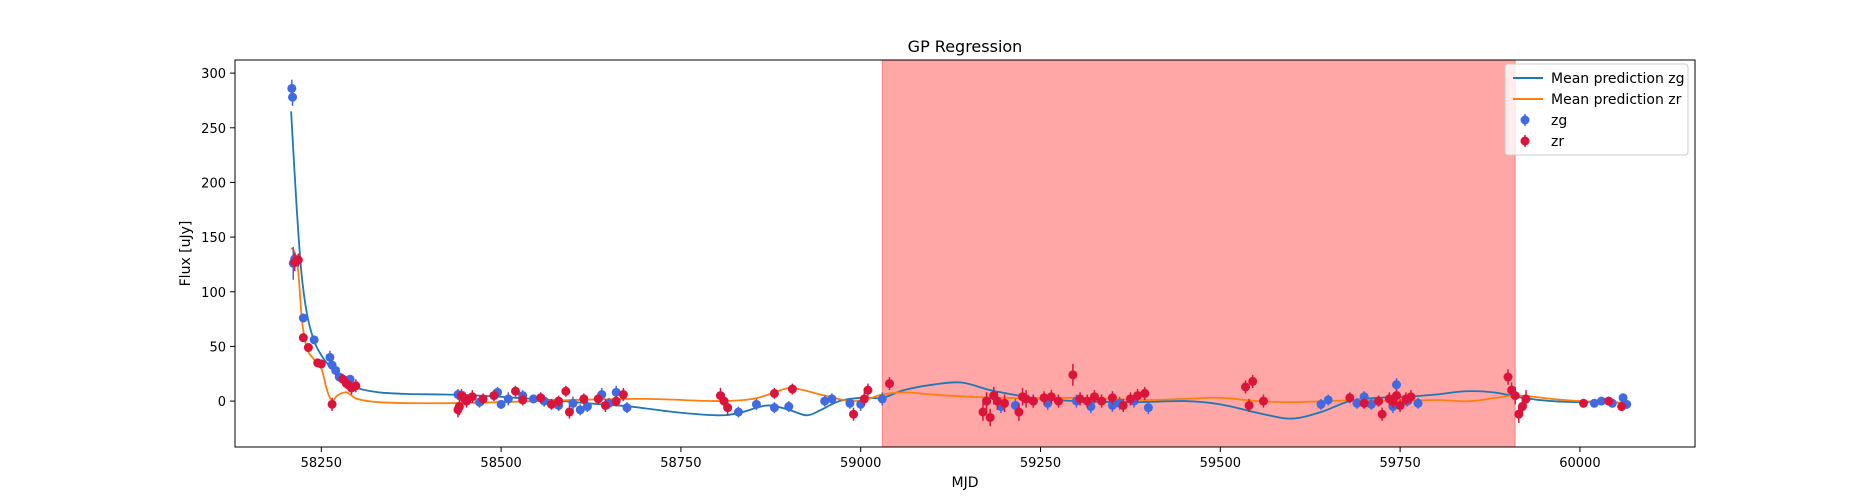 The width and height of the screenshot is (1875, 504). Describe the element at coordinates (1559, 121) in the screenshot. I see `legend-label-zg: zg` at that location.